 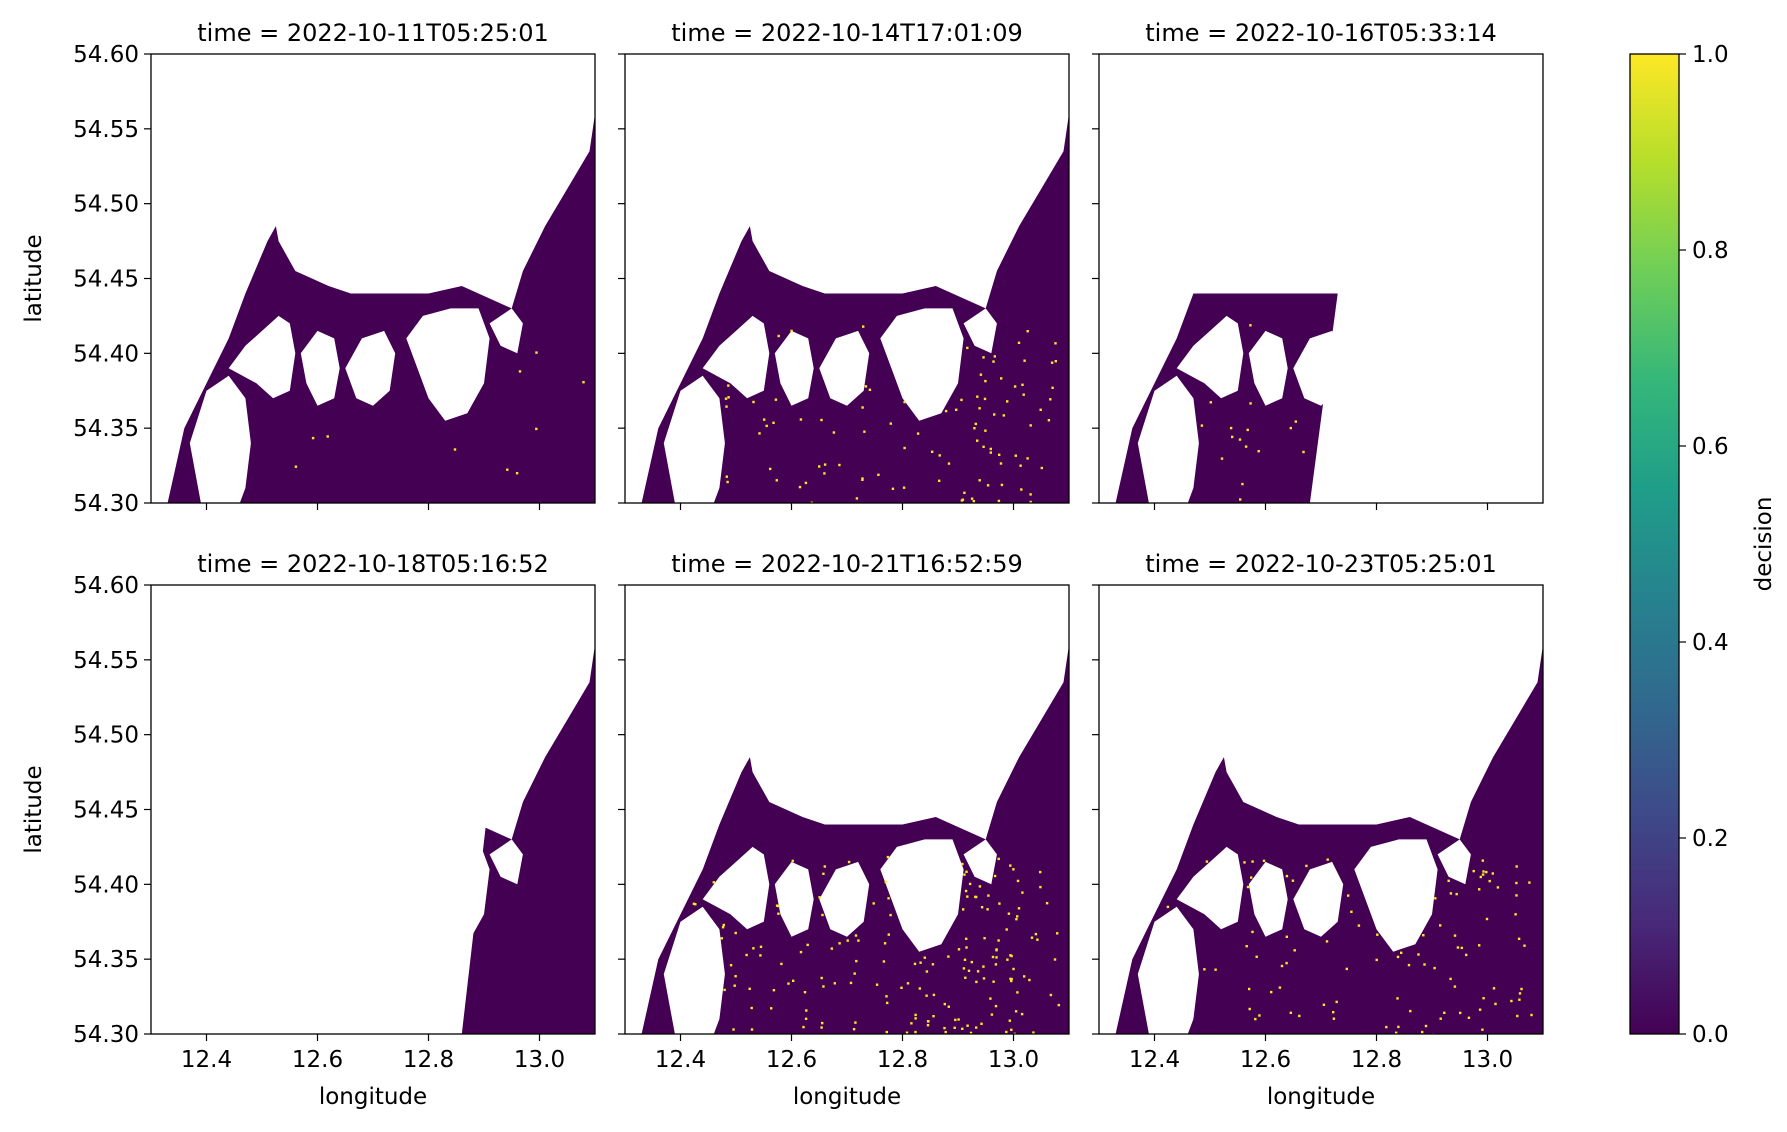 I want to click on colorbar-tick-label: 0.8, so click(x=1710, y=251).